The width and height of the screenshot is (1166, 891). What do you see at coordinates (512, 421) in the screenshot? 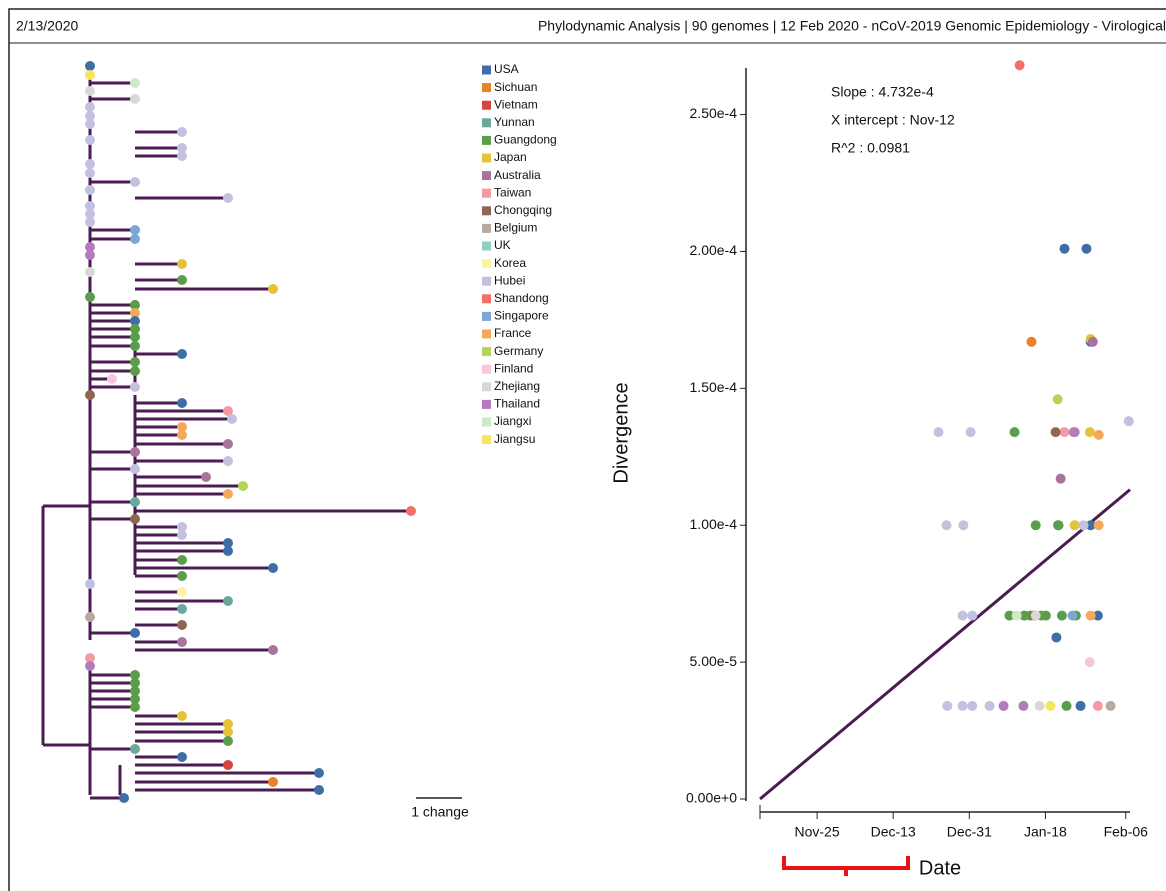
I see `legend-label: Jiangxi` at bounding box center [512, 421].